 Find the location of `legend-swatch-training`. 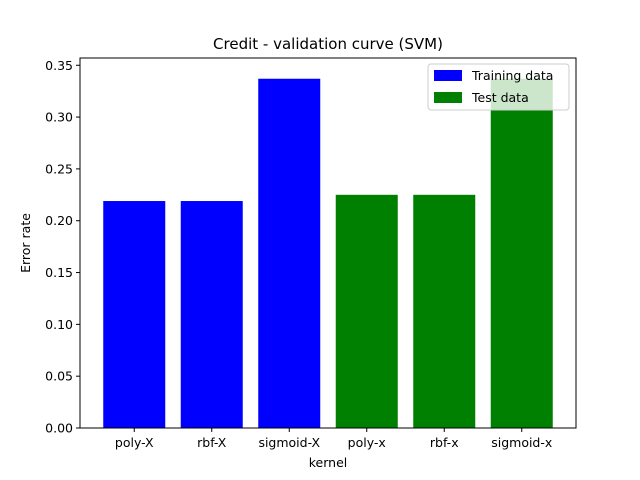

legend-swatch-training is located at coordinates (448, 75).